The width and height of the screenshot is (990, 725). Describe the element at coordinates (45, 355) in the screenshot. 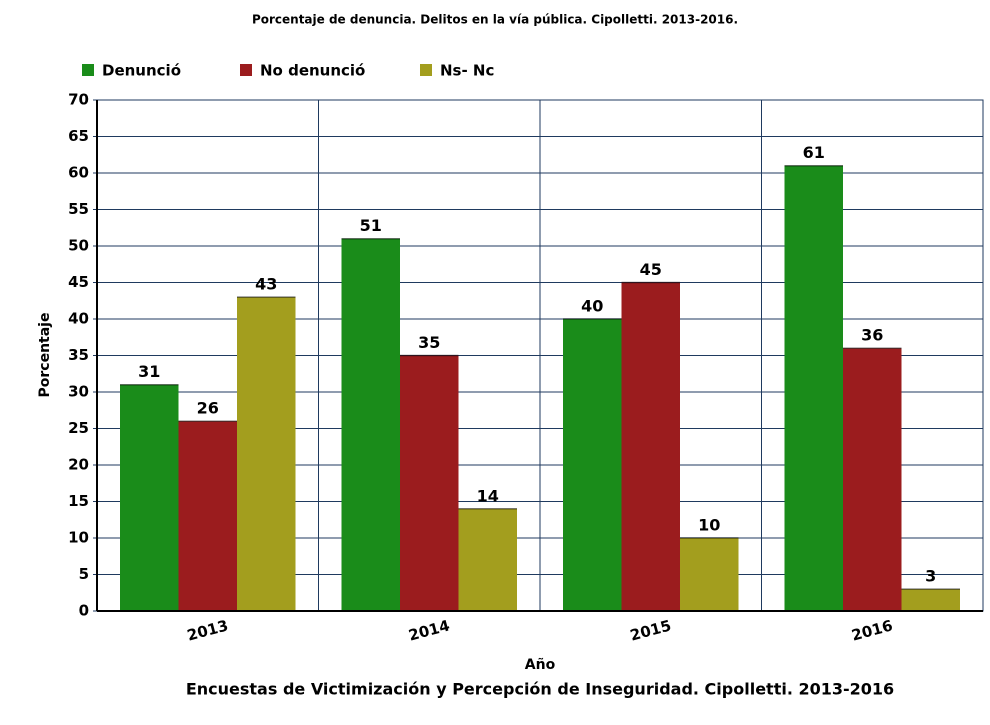

I see `y-axis-label: Porcentaje` at that location.